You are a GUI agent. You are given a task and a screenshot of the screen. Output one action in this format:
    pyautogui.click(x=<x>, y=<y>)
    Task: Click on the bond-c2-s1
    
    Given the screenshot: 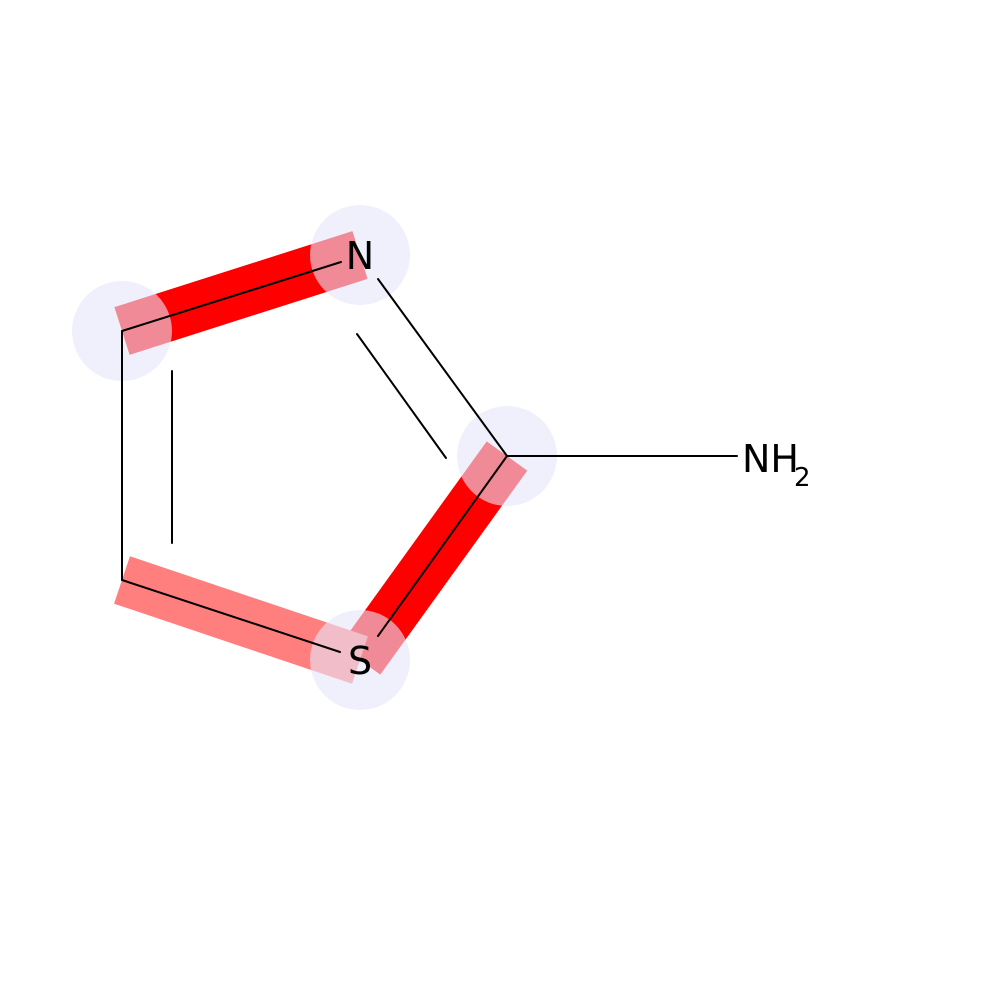 What is the action you would take?
    pyautogui.click(x=442, y=546)
    